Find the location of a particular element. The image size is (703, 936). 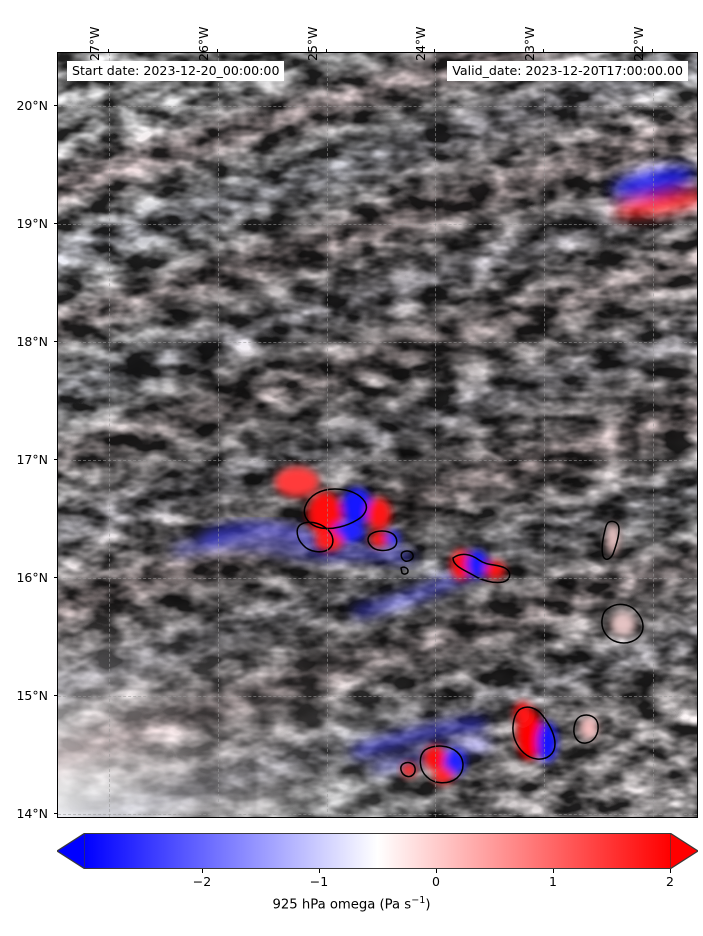

valid-date-annotation: Valid_date: 2023-12-20T17:00:00.00 is located at coordinates (567, 71).